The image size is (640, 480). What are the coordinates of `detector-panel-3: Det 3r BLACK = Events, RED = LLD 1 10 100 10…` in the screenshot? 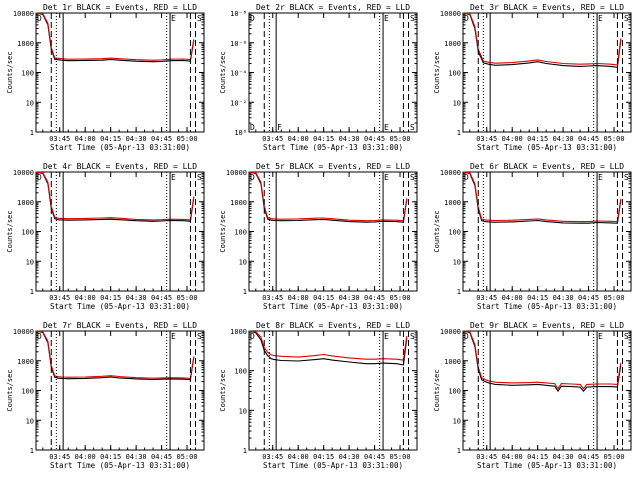 It's located at (532, 77).